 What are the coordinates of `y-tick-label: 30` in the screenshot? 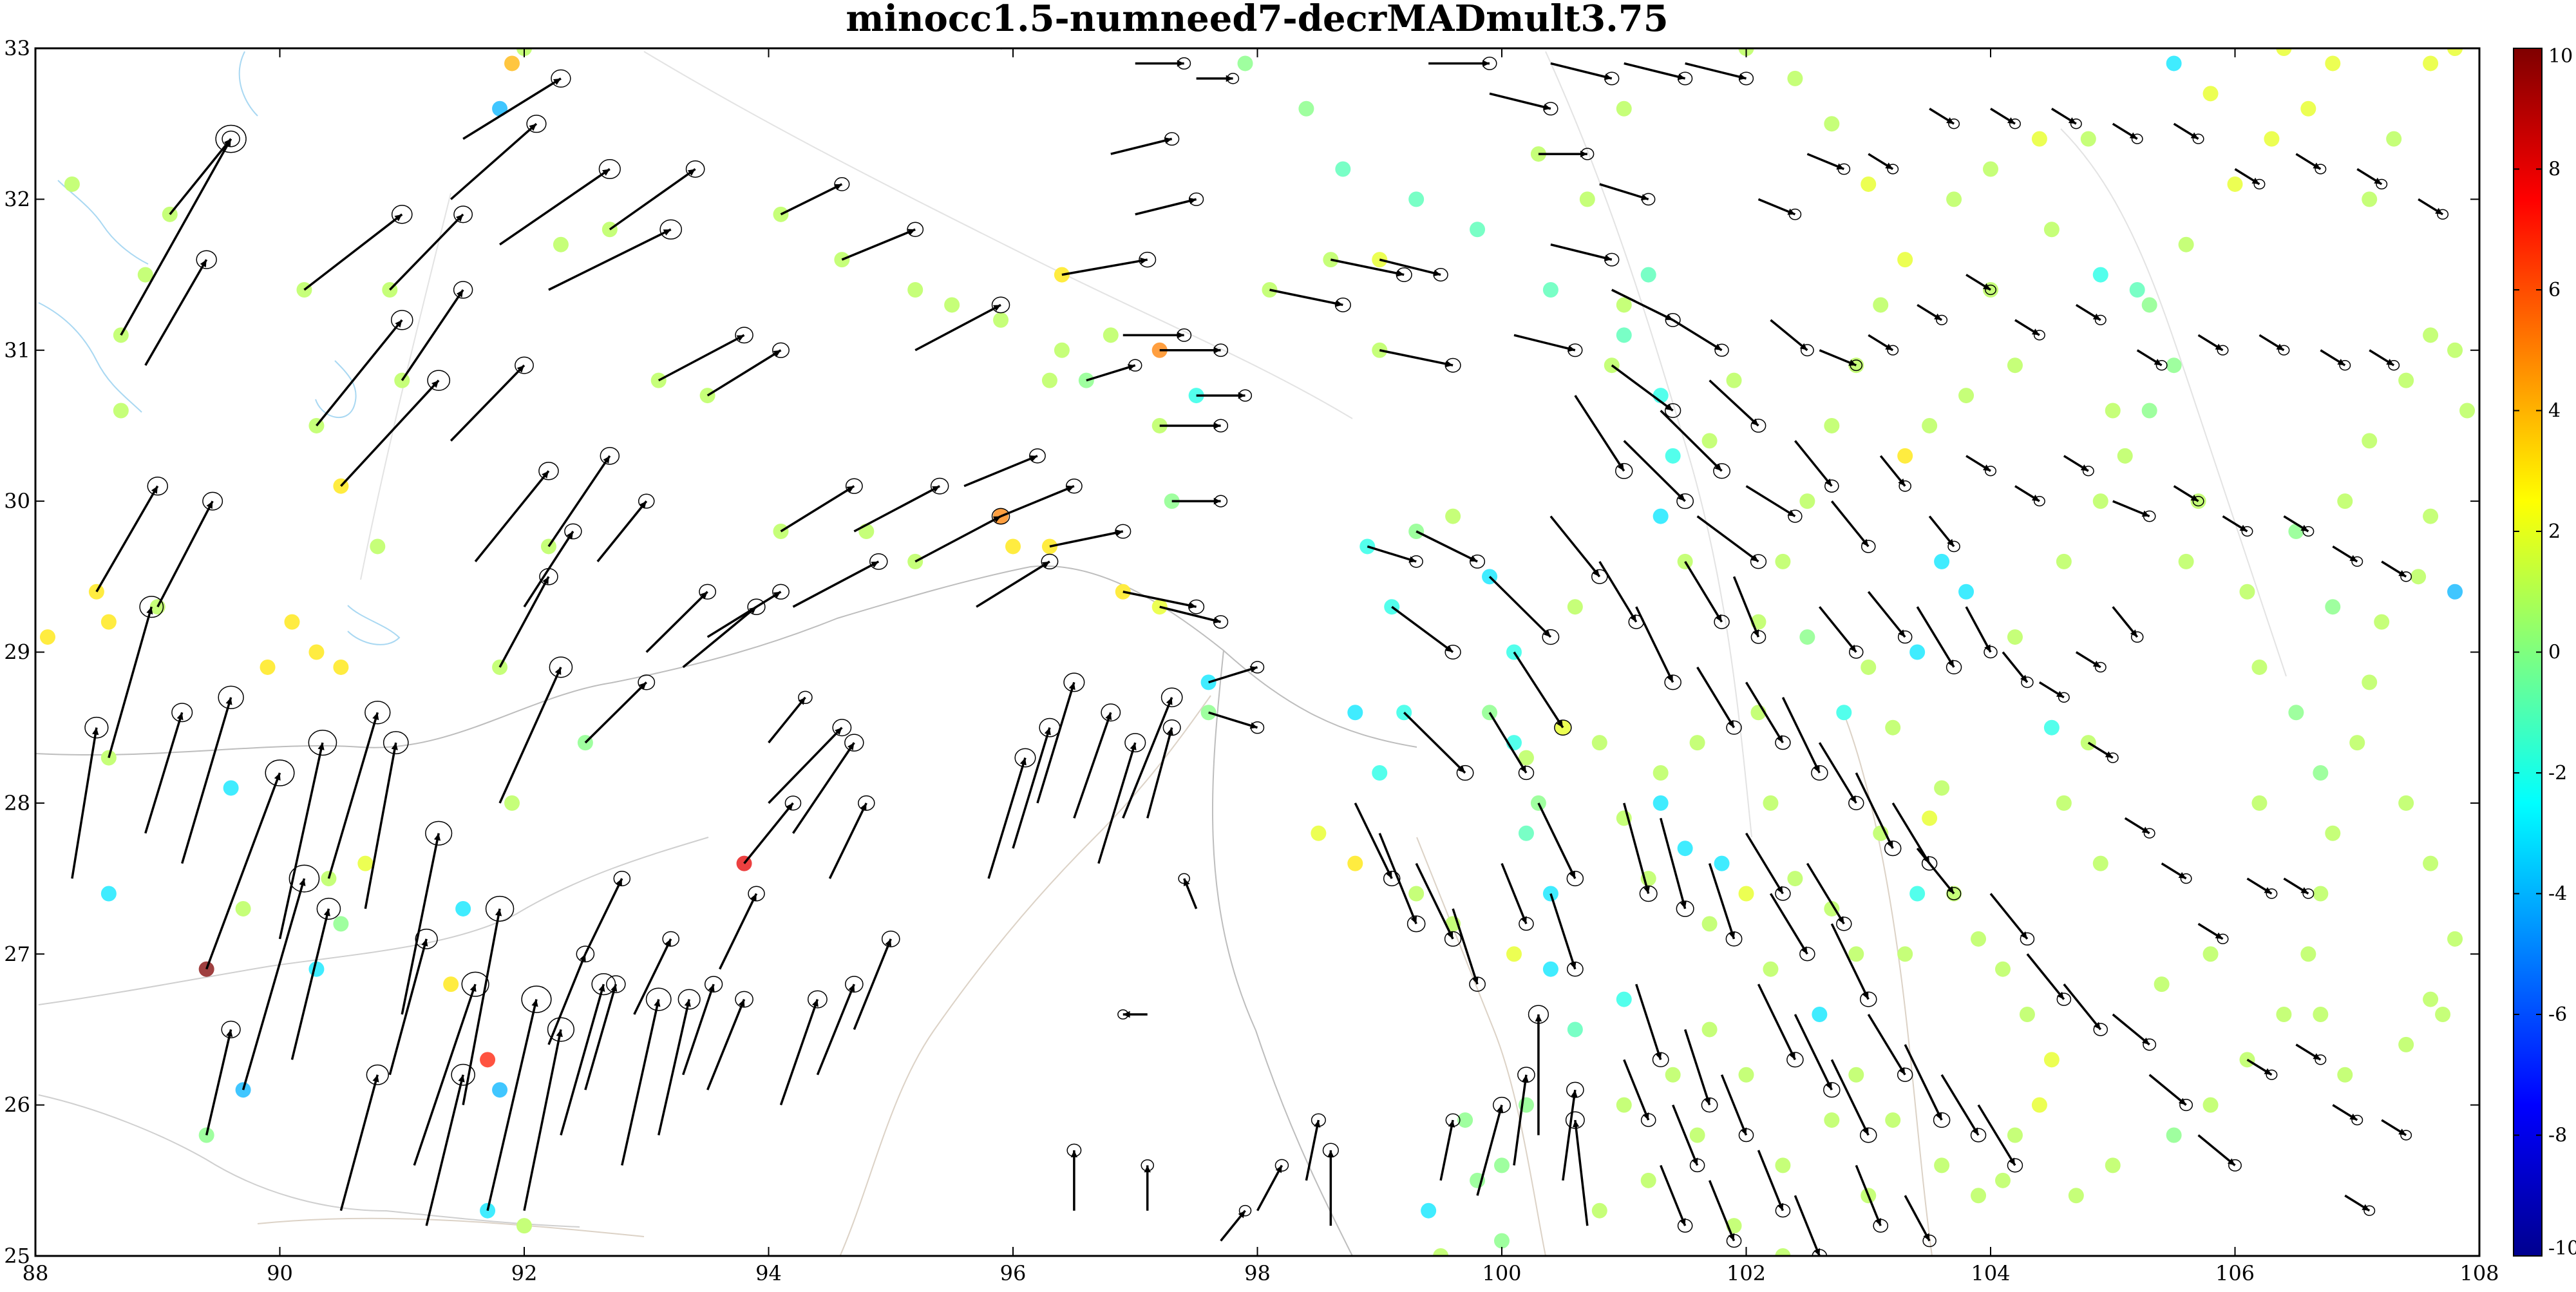 It's located at (17, 501).